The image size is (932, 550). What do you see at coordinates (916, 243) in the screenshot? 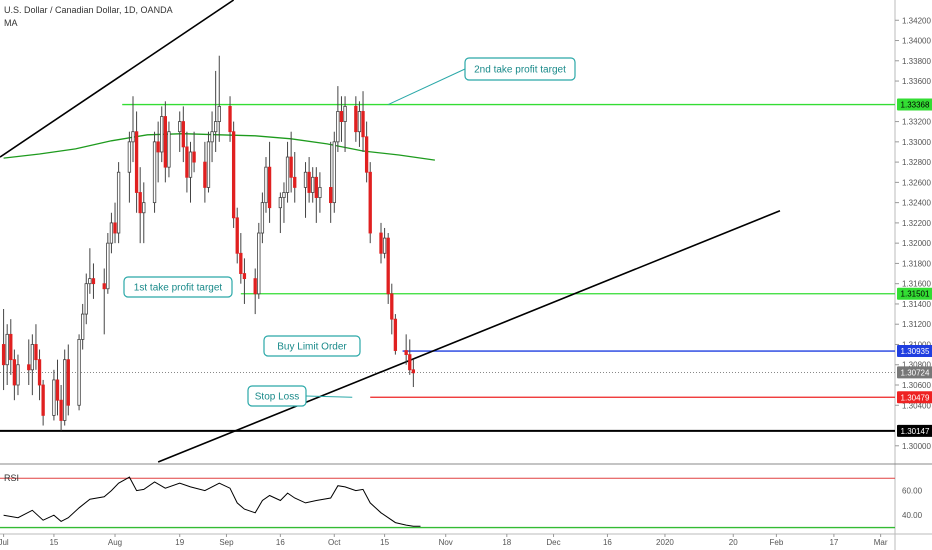
I see `price-tick-label: 1.32000` at bounding box center [916, 243].